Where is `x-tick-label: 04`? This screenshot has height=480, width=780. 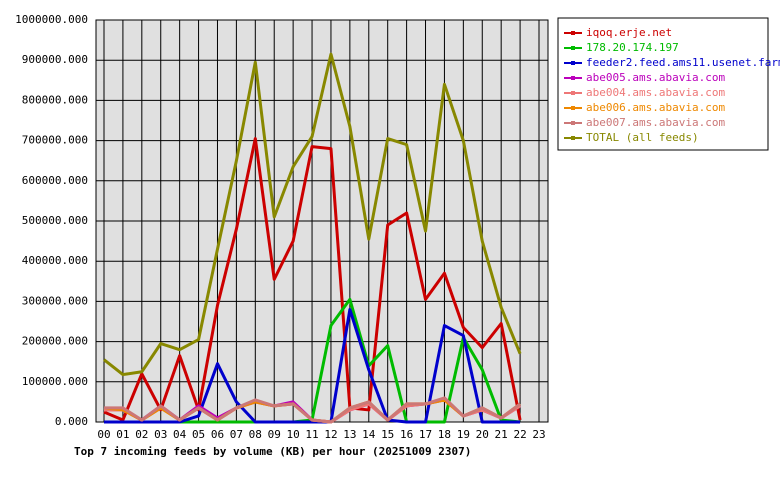
x-tick-label: 04 is located at coordinates (180, 434).